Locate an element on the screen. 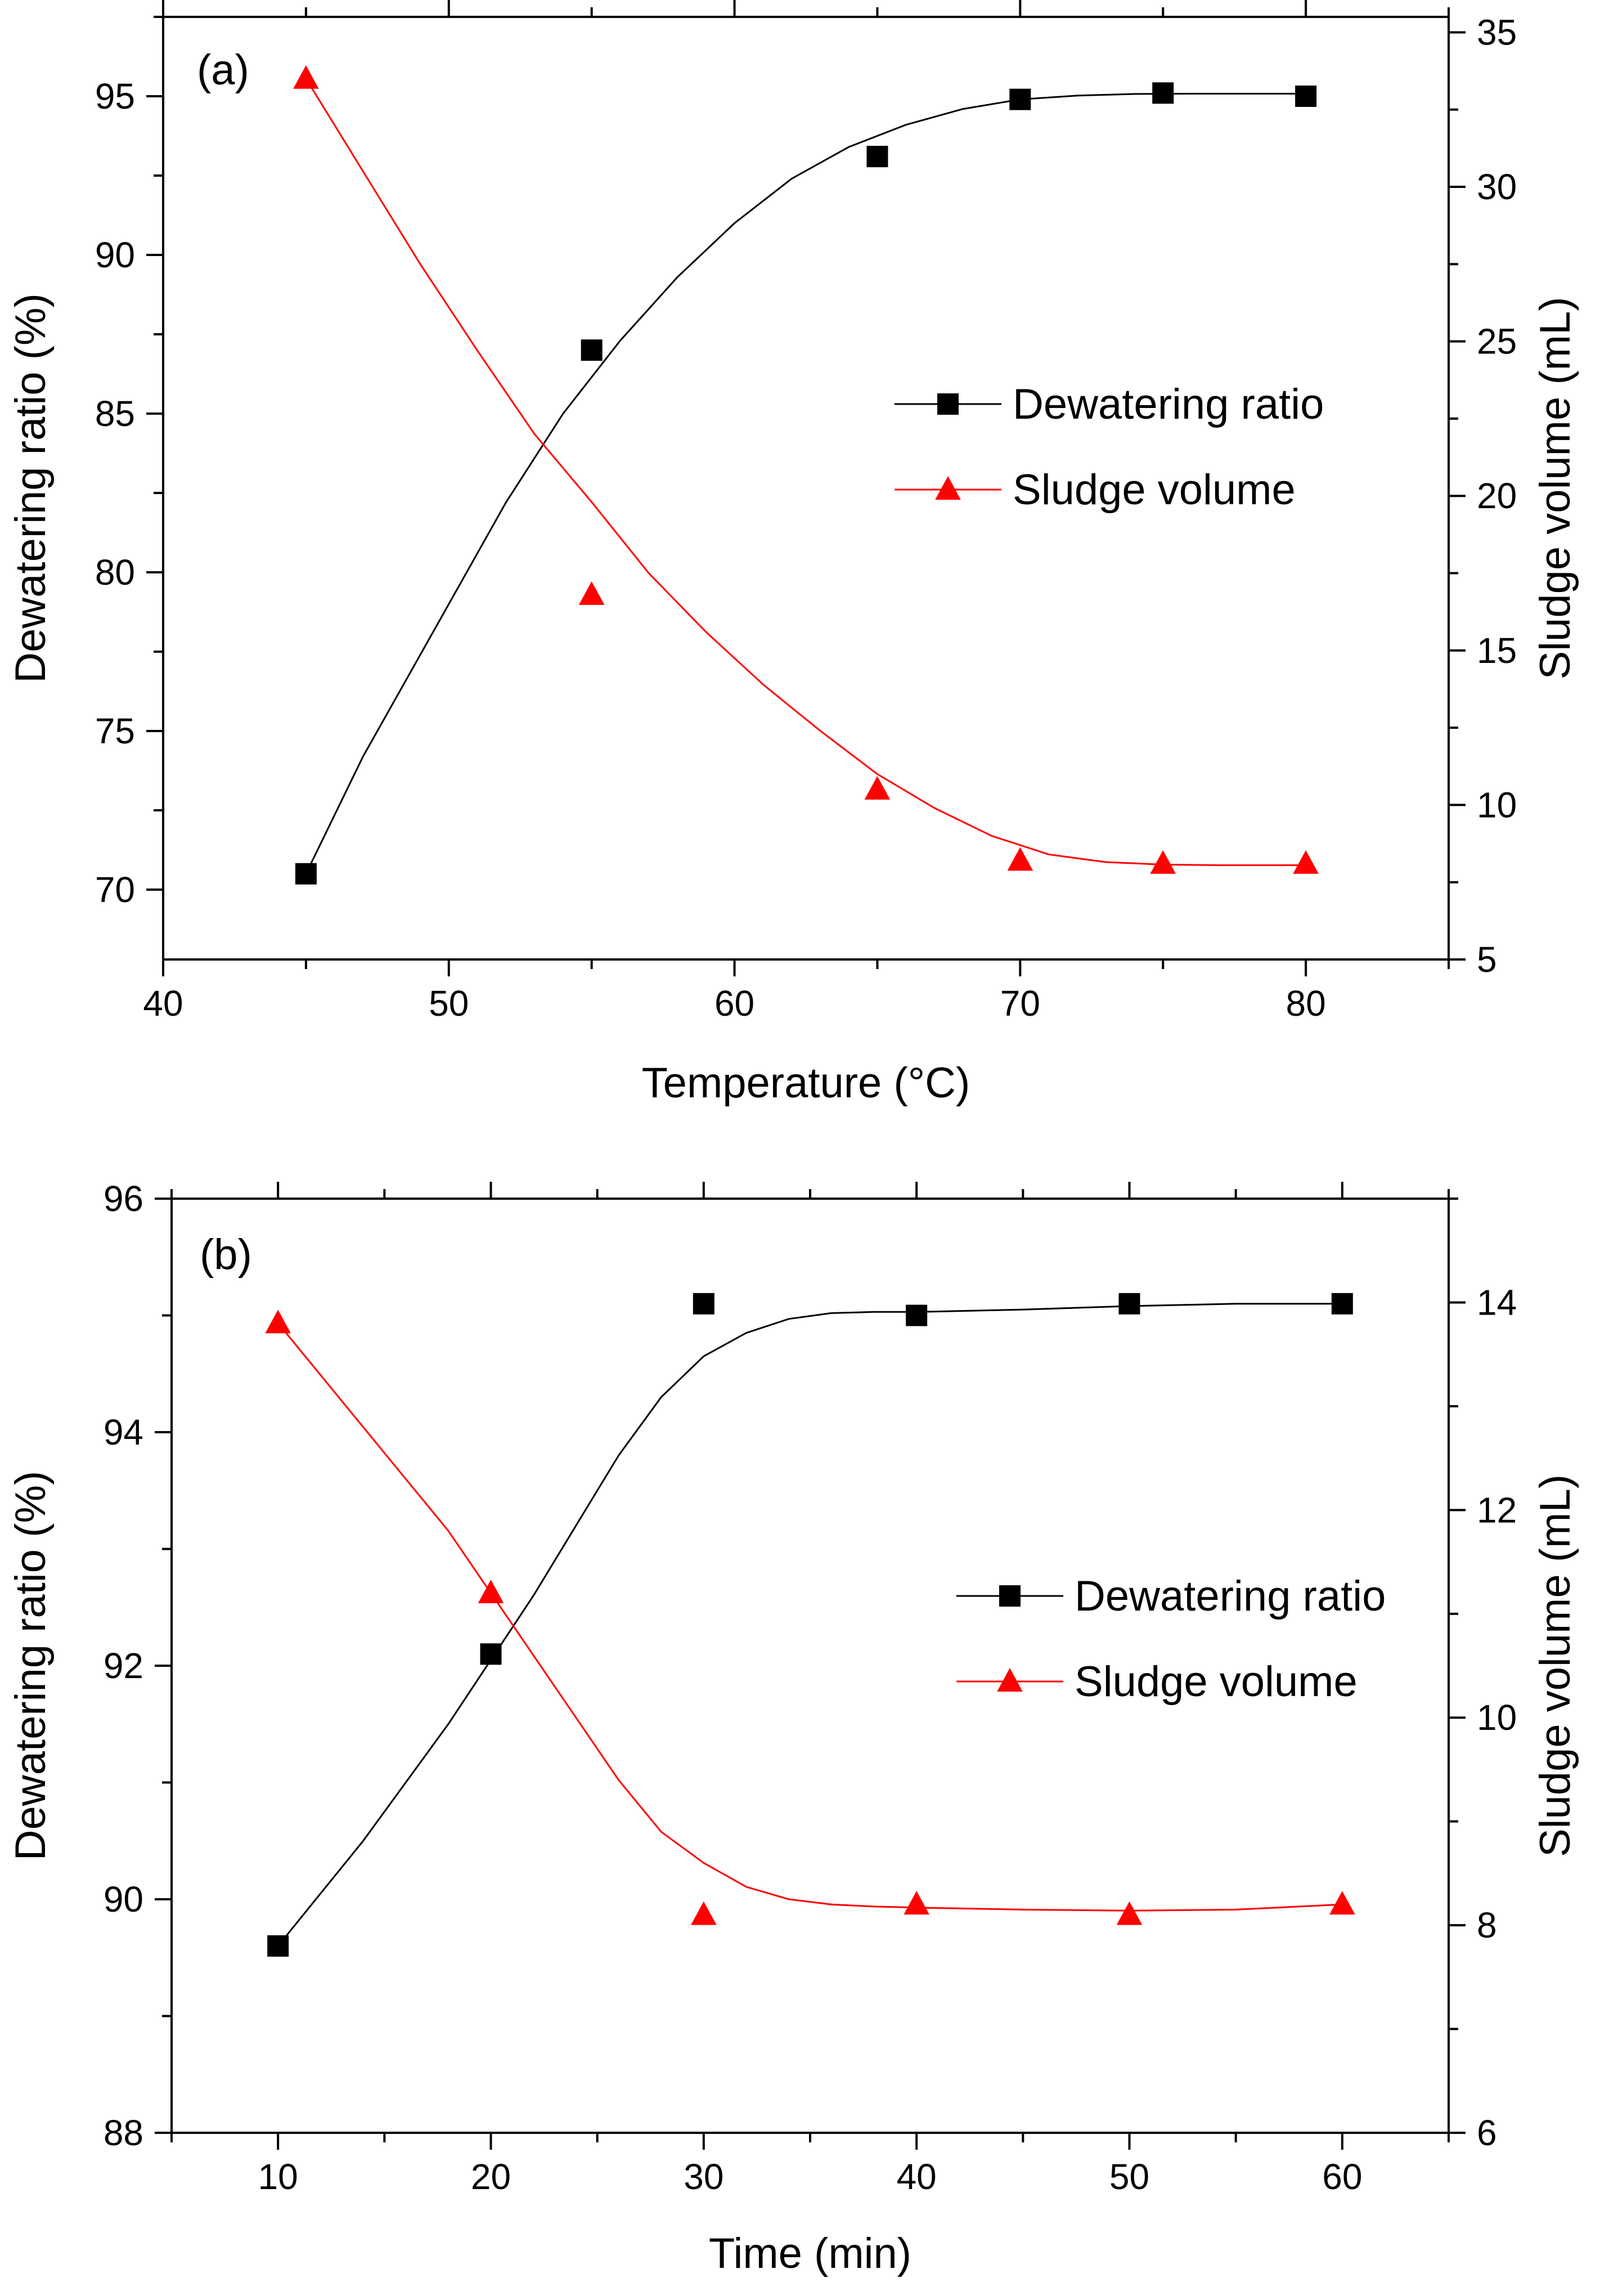 This screenshot has width=1600, height=2296. y-right-tick-label: 14 is located at coordinates (1497, 1302).